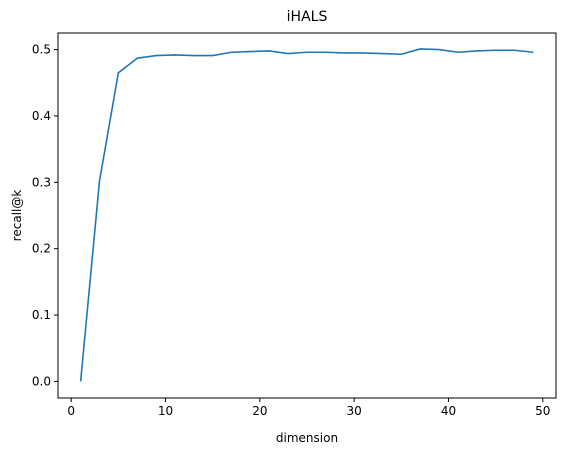 This screenshot has height=455, width=567. I want to click on y-tick-label: 0.3, so click(41, 182).